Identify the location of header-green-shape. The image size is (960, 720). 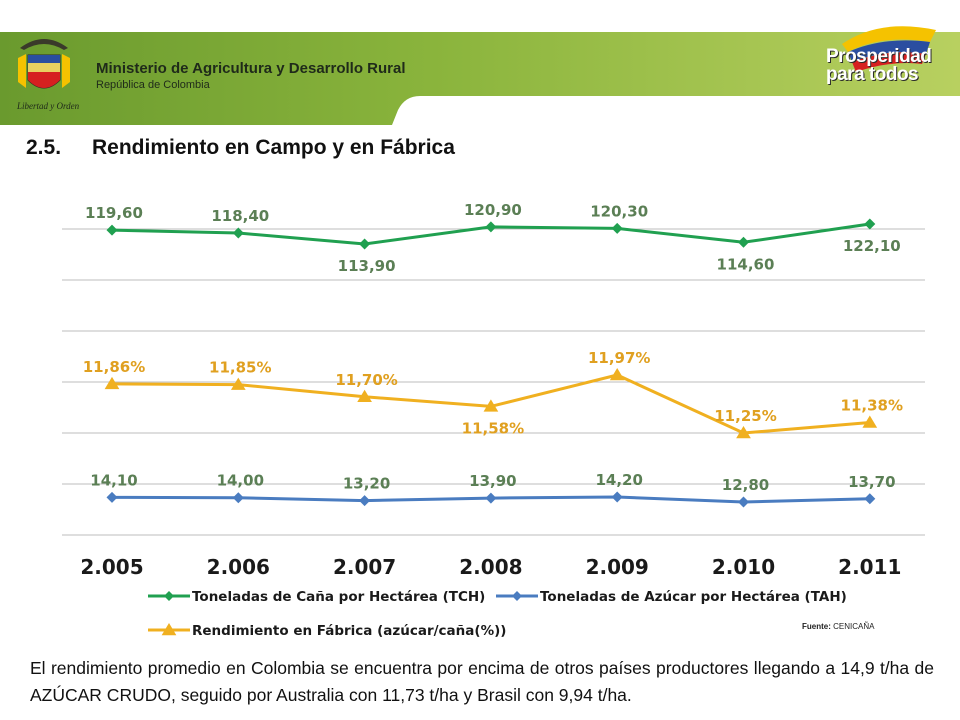
(480, 78).